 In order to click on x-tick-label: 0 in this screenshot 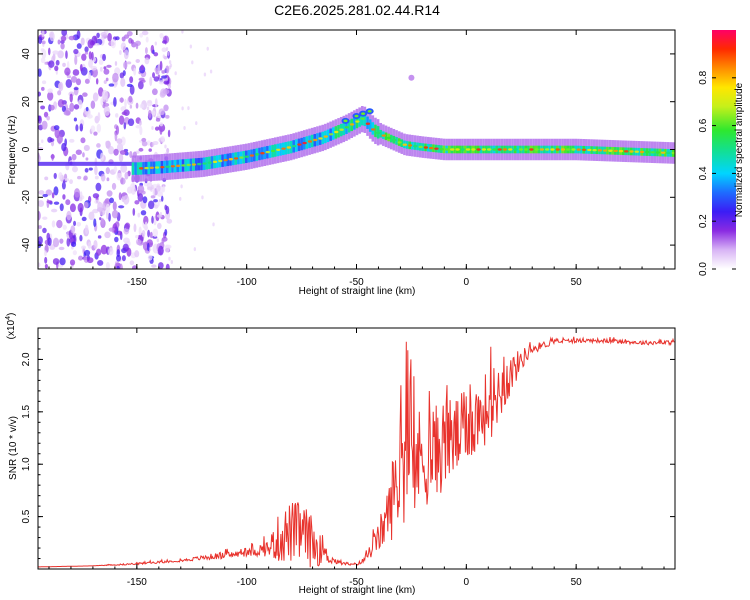, I will do `click(467, 282)`.